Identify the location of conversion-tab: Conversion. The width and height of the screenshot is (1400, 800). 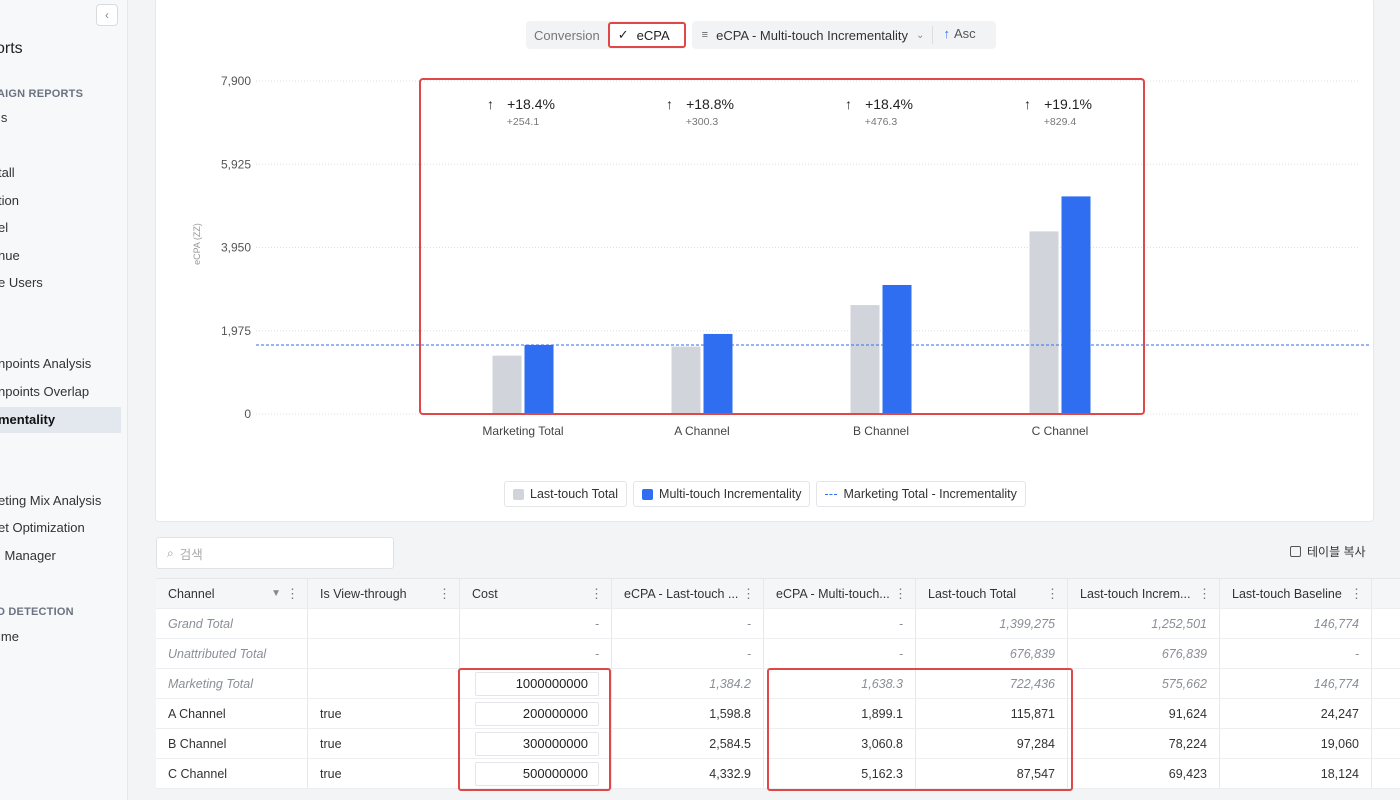
(567, 35).